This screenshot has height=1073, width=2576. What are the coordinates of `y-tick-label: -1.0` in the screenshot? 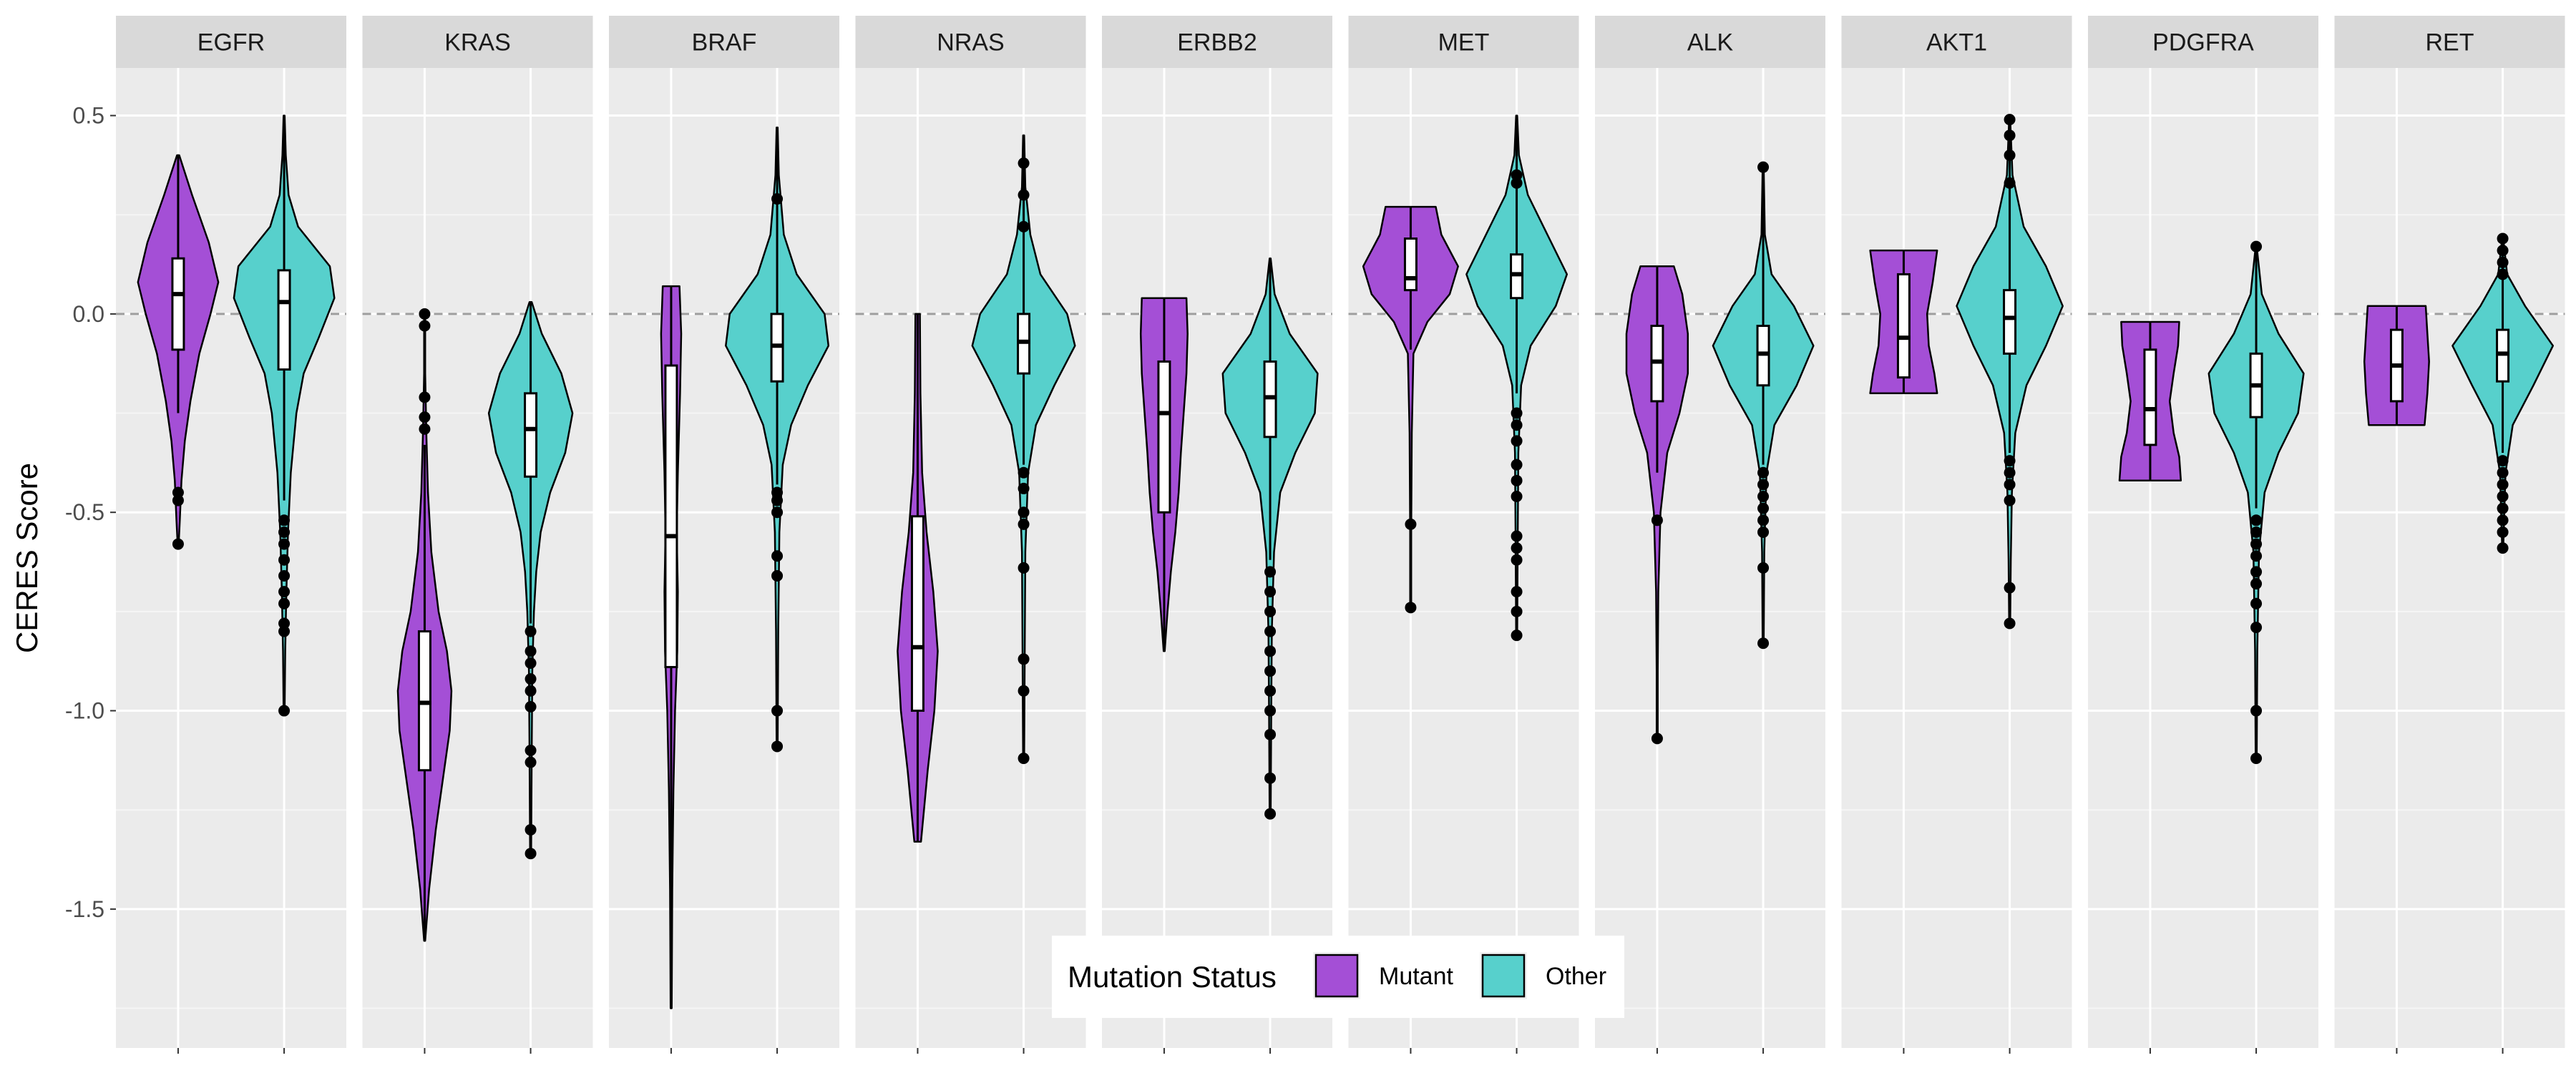 It's located at (84, 711).